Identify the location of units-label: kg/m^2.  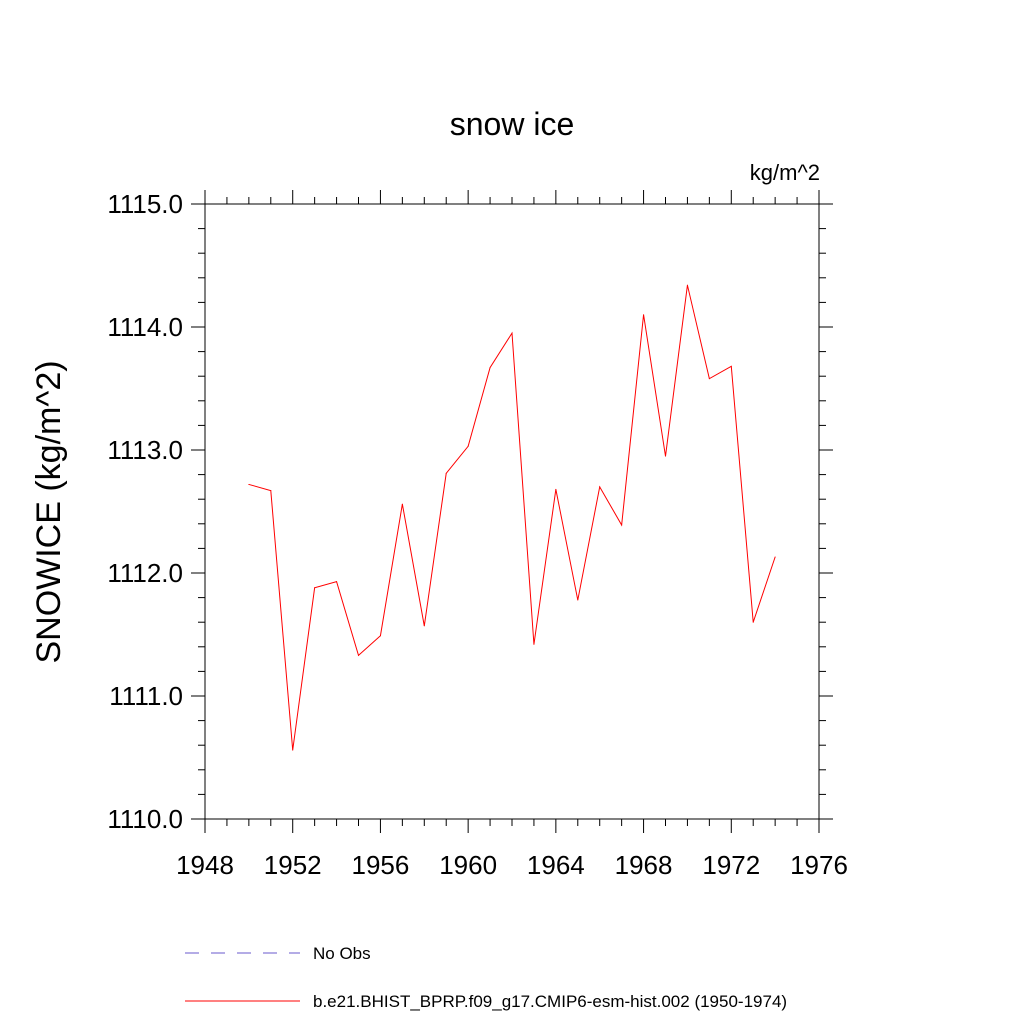
(785, 172).